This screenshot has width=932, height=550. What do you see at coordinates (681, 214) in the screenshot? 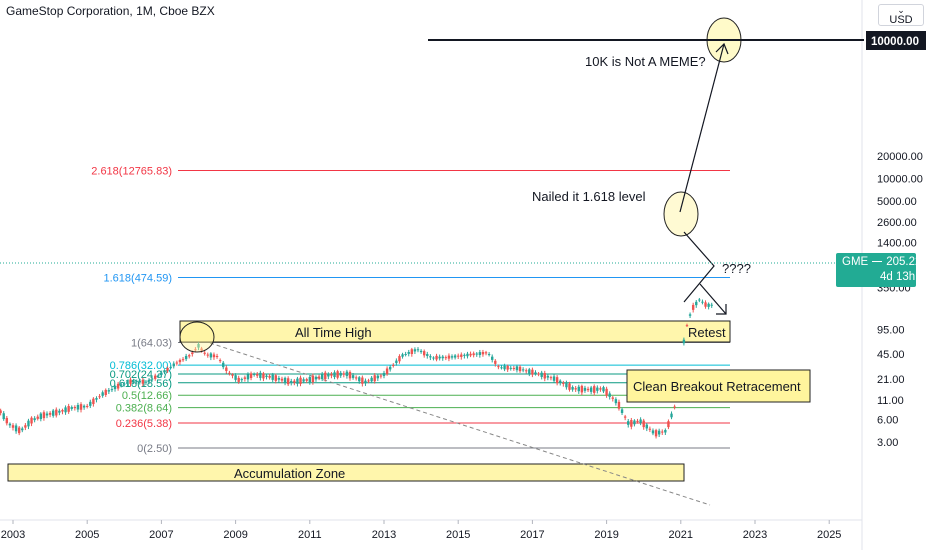
I see `fib-1618-circle` at bounding box center [681, 214].